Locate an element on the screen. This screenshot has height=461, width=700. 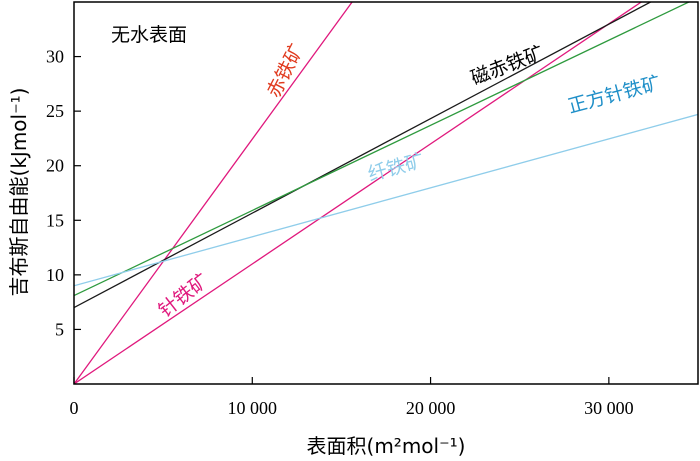
x-tick-label: 10 000 is located at coordinates (253, 408).